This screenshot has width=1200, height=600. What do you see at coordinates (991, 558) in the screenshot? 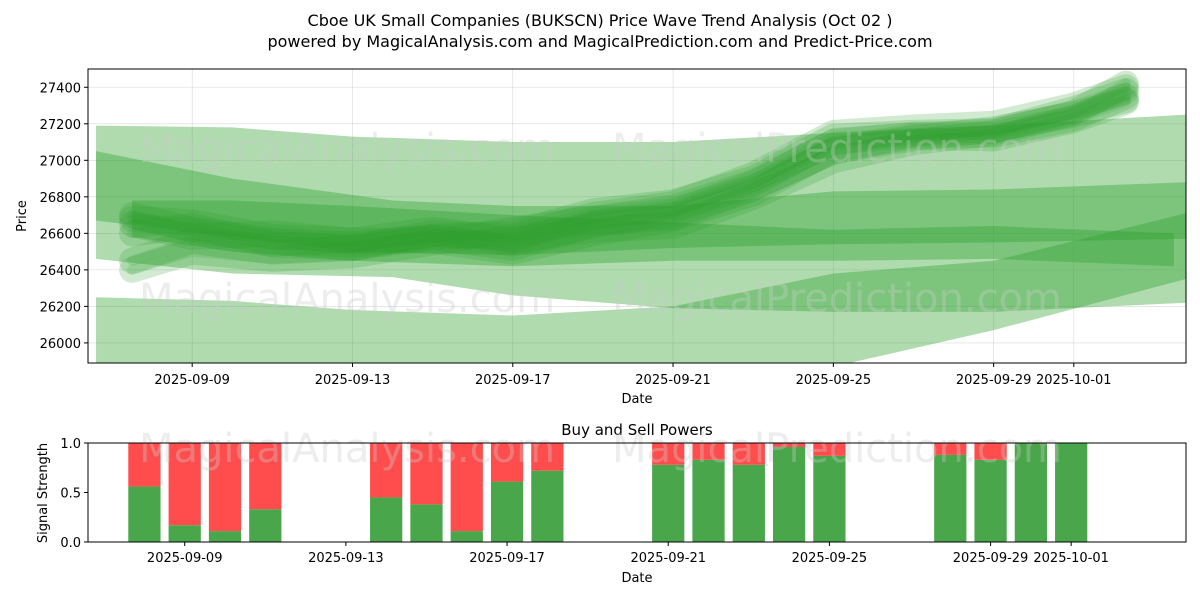
I see `signal-x-tick-5: 2025-09-29` at bounding box center [991, 558].